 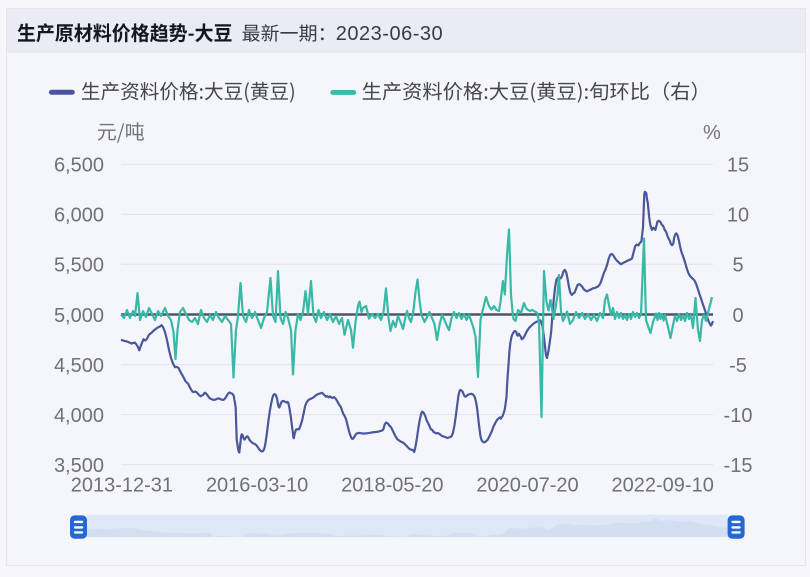 What do you see at coordinates (737, 316) in the screenshot?
I see `svg-text: 0` at bounding box center [737, 316].